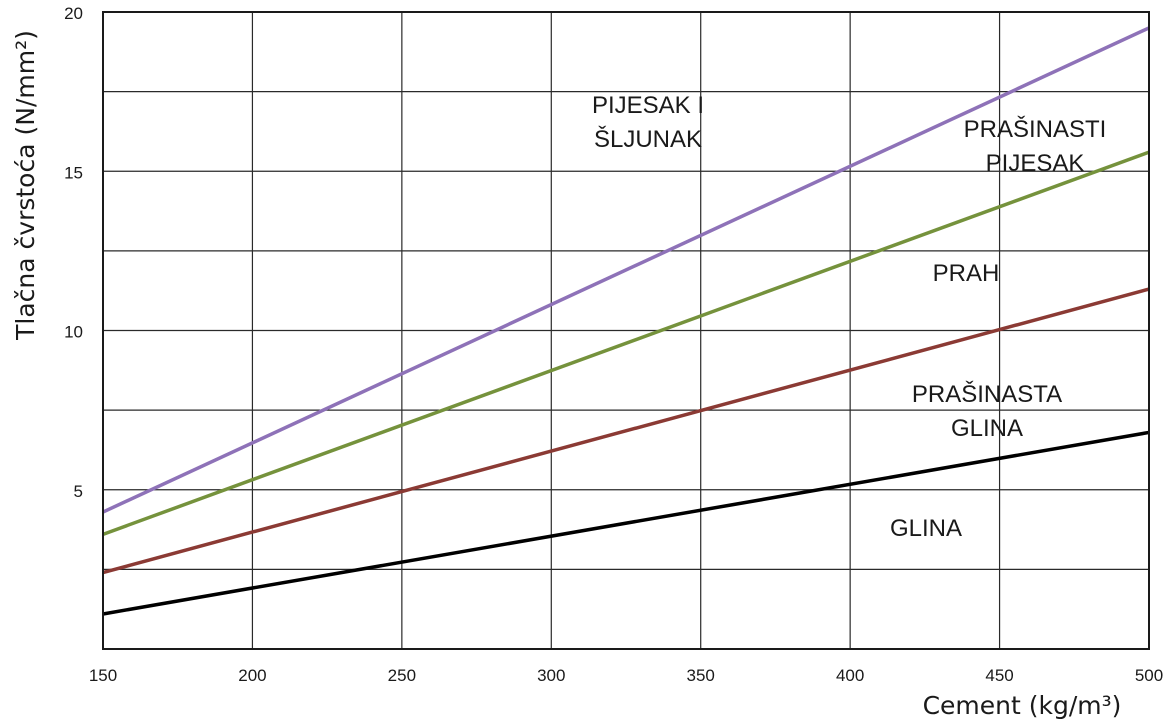 The width and height of the screenshot is (1175, 724). What do you see at coordinates (850, 675) in the screenshot?
I see `x-tick-label: 400` at bounding box center [850, 675].